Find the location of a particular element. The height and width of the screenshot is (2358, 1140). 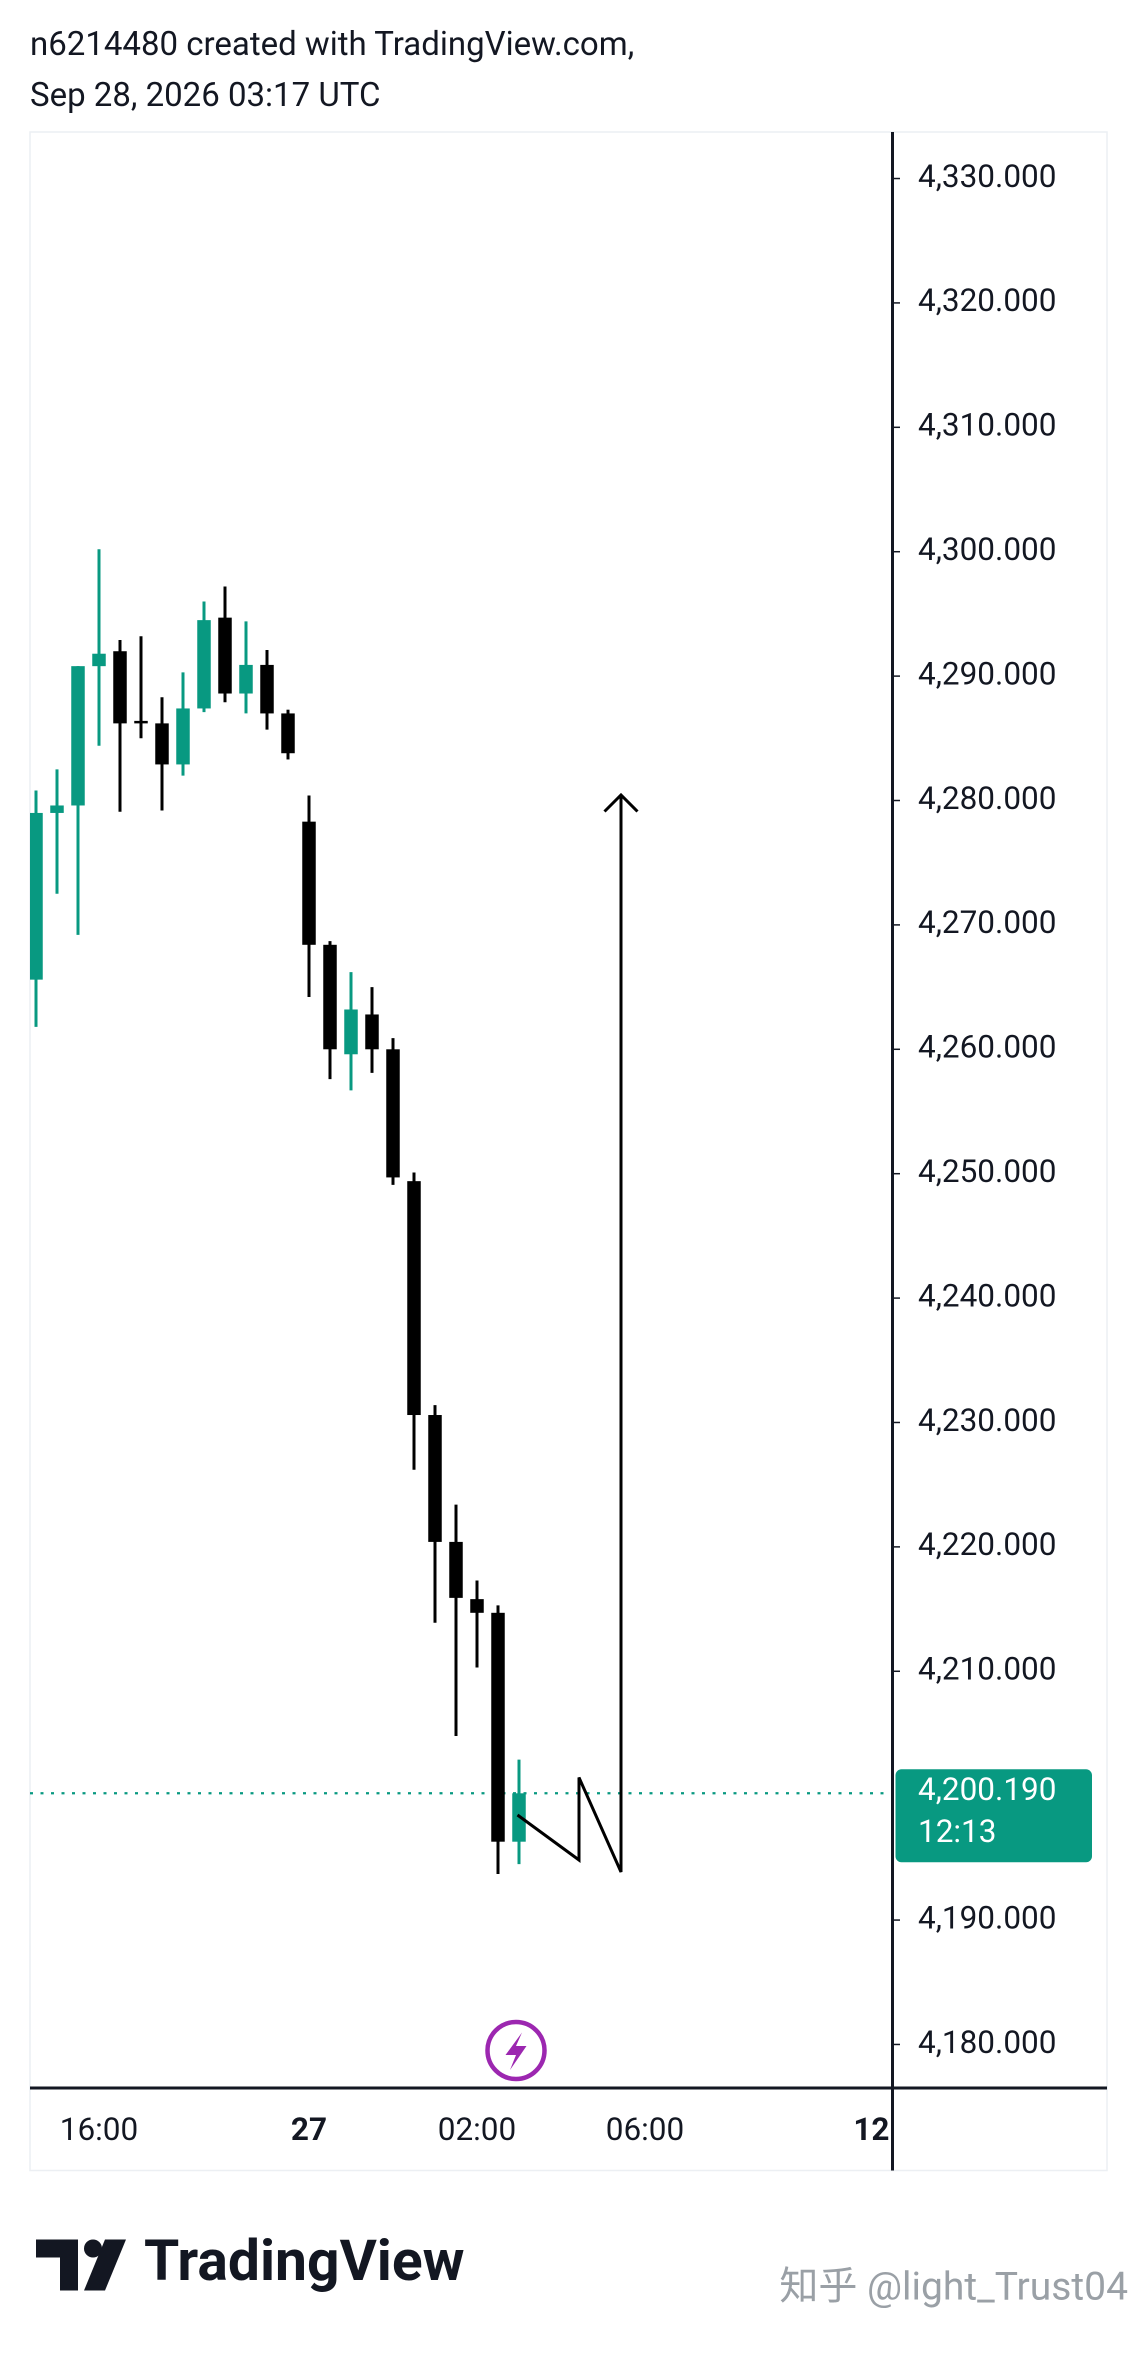

logo-text: TradingView is located at coordinates (304, 2260).